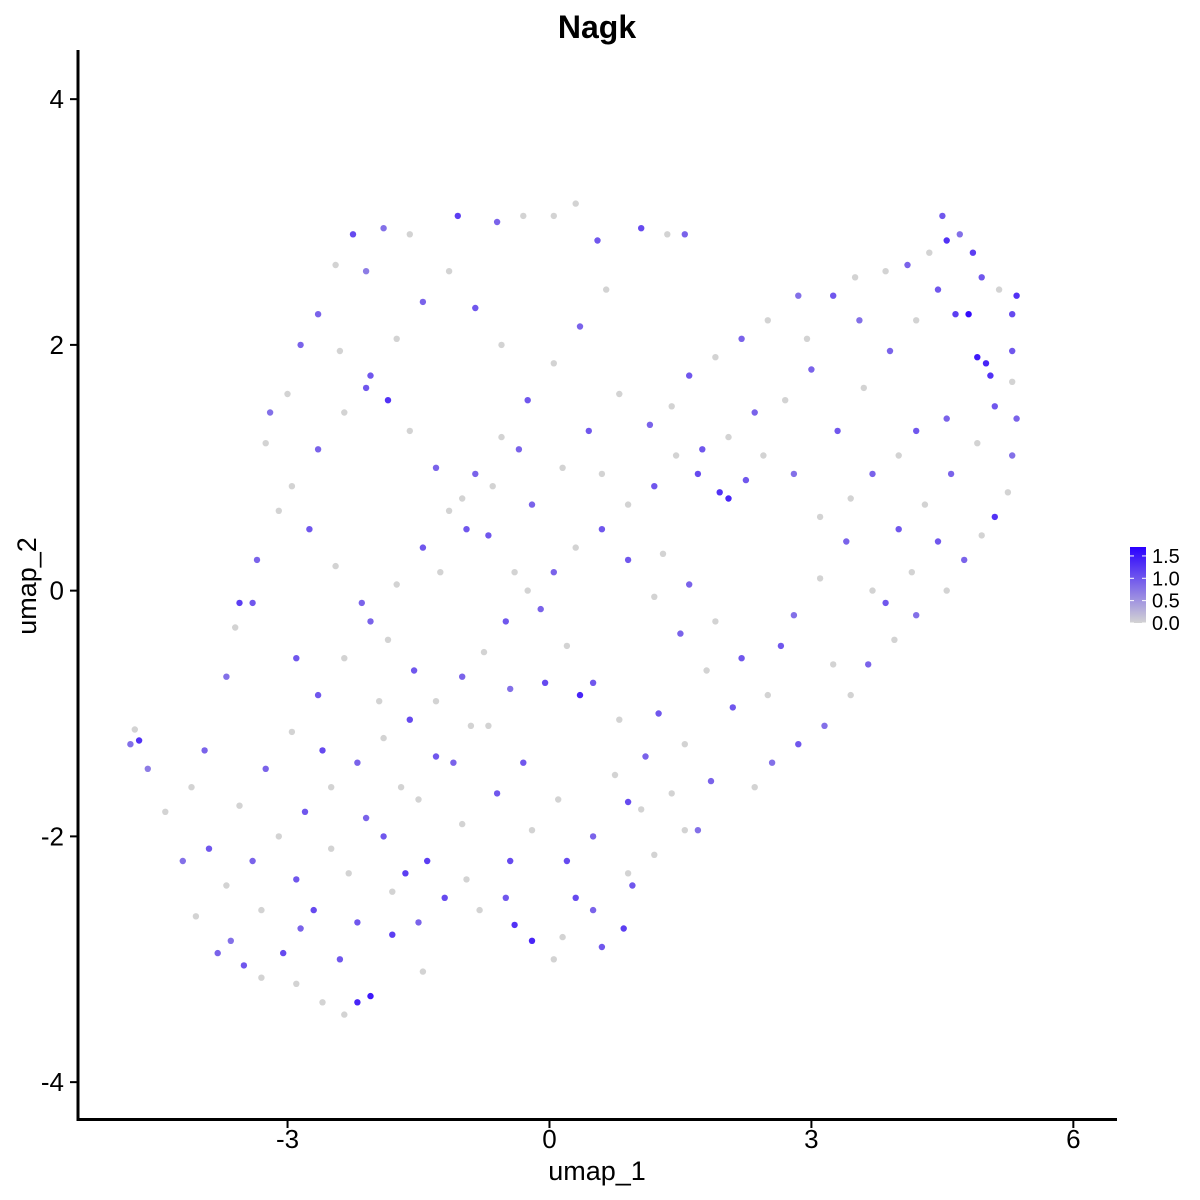 Image resolution: width=1200 pixels, height=1200 pixels. What do you see at coordinates (1166, 602) in the screenshot?
I see `colorbar-tick-label: 0.5` at bounding box center [1166, 602].